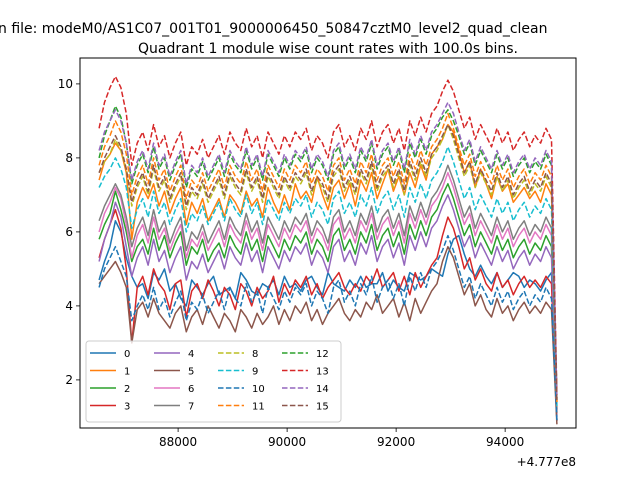 The image size is (640, 480). I want to click on legend-label-10: 10, so click(258, 389).